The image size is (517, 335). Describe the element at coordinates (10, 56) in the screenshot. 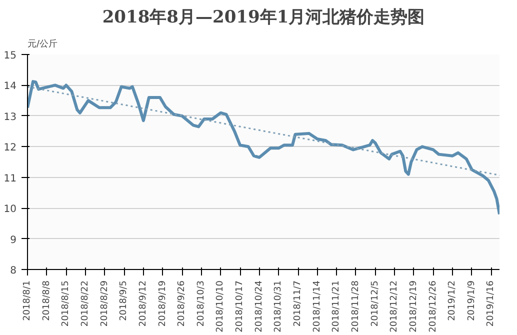

I see `y-tick-label: 15` at that location.